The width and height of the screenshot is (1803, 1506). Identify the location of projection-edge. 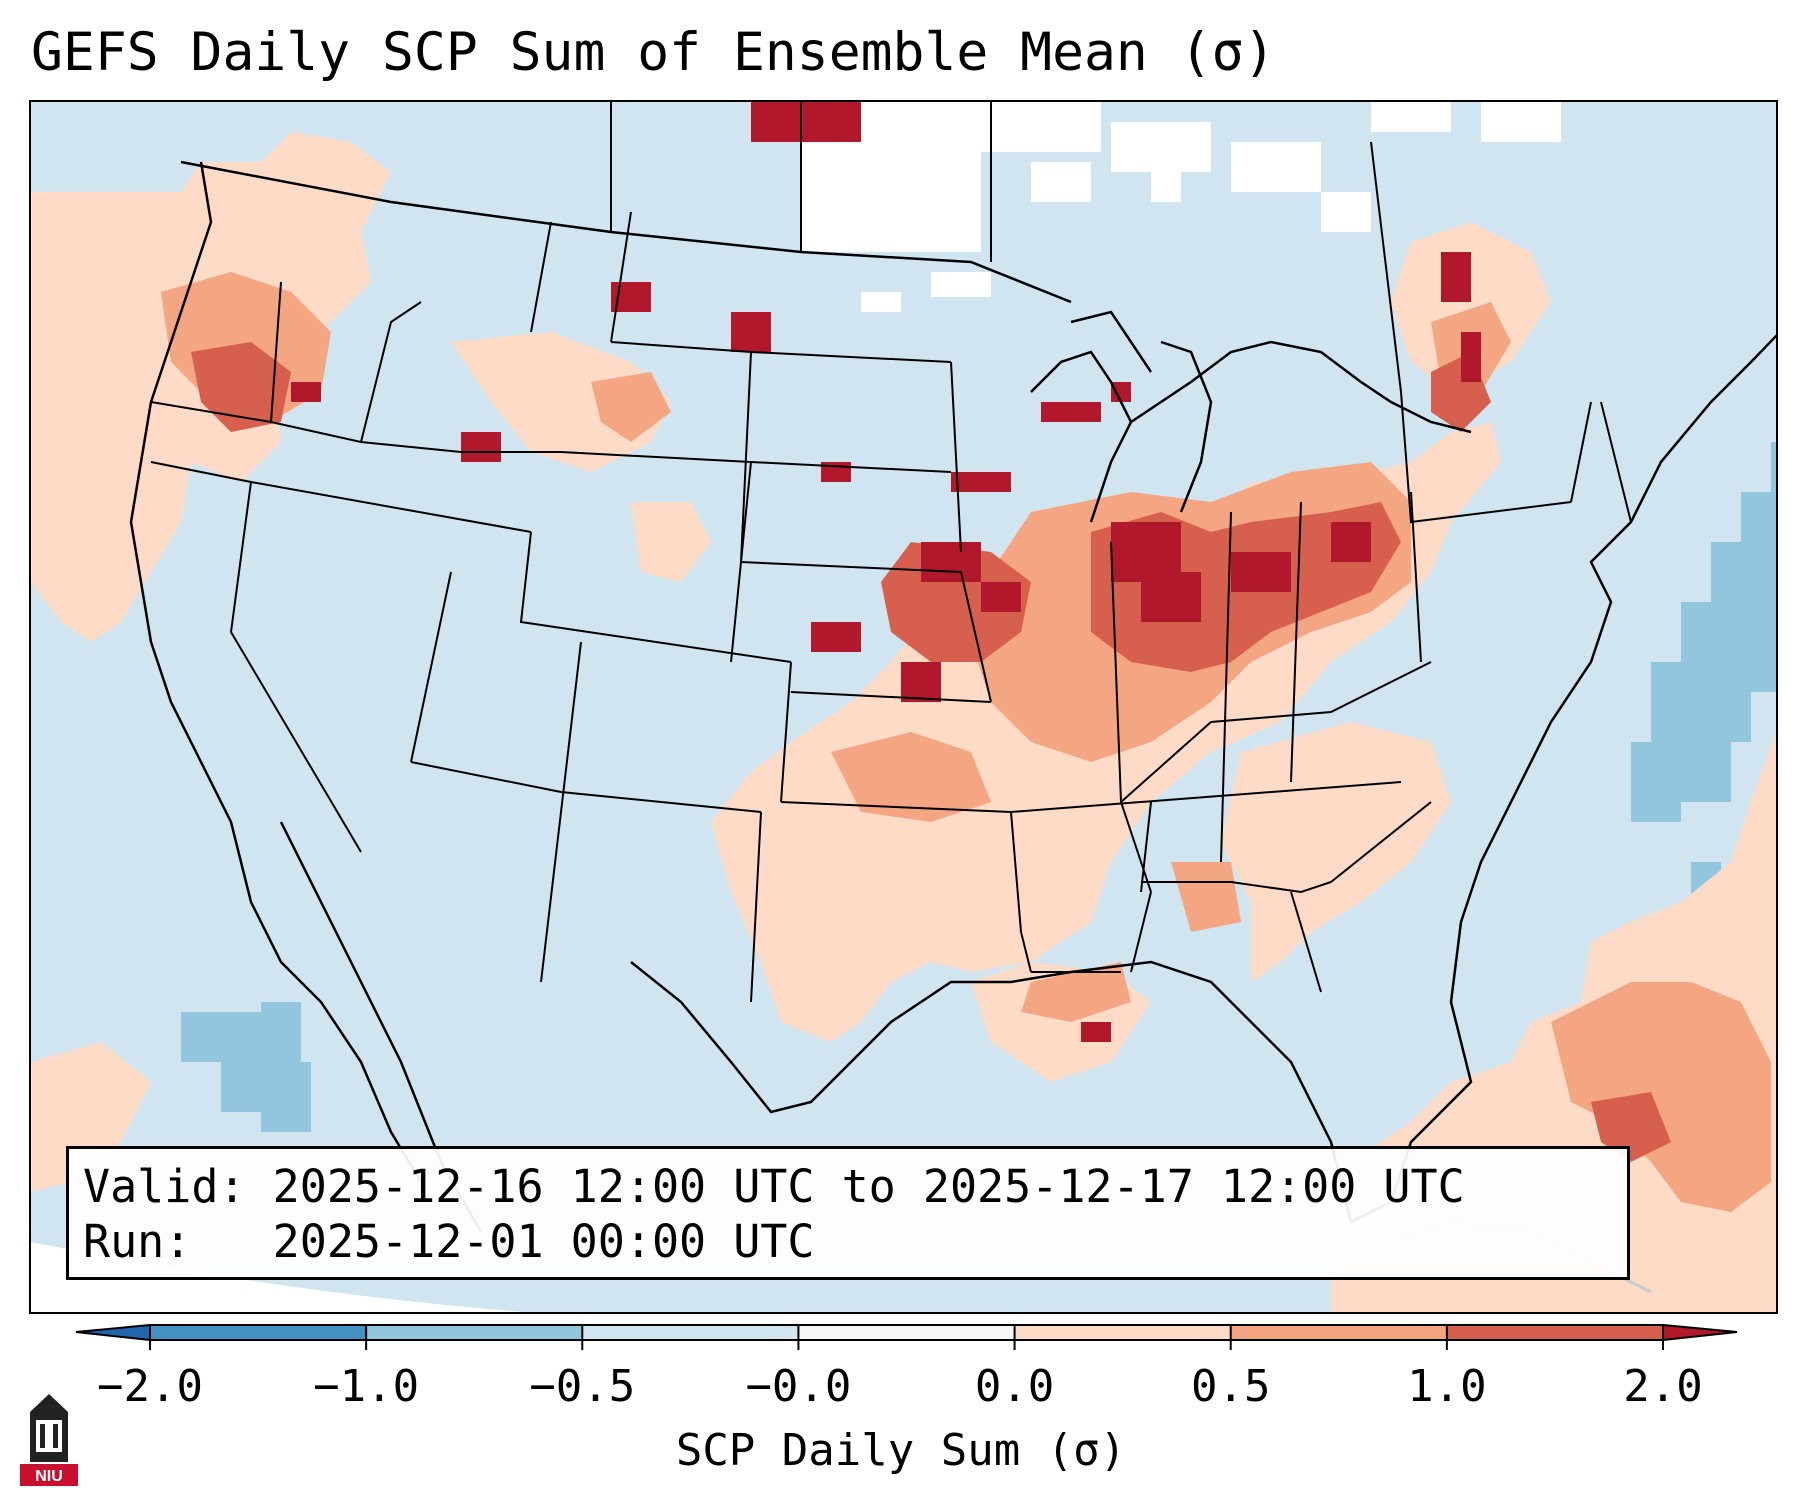
(278, 1277).